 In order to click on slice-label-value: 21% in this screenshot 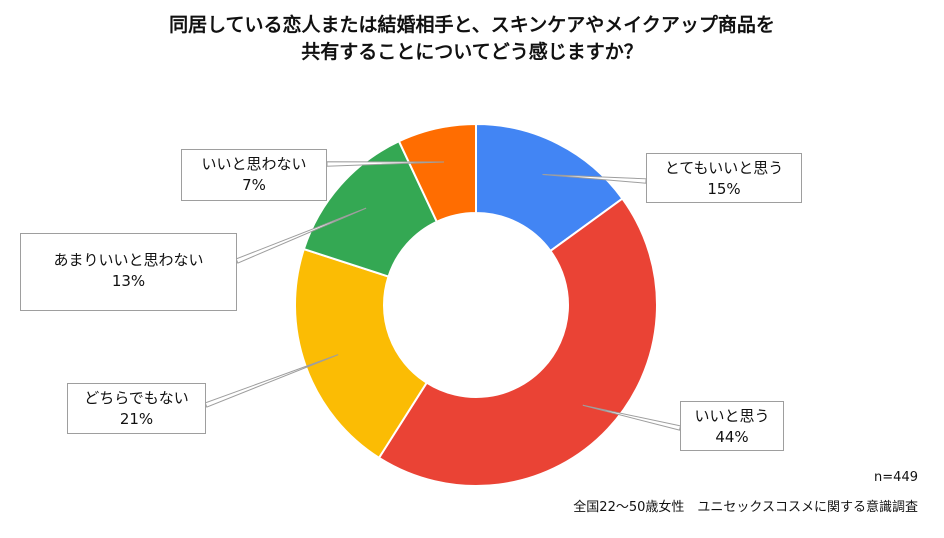, I will do `click(136, 419)`.